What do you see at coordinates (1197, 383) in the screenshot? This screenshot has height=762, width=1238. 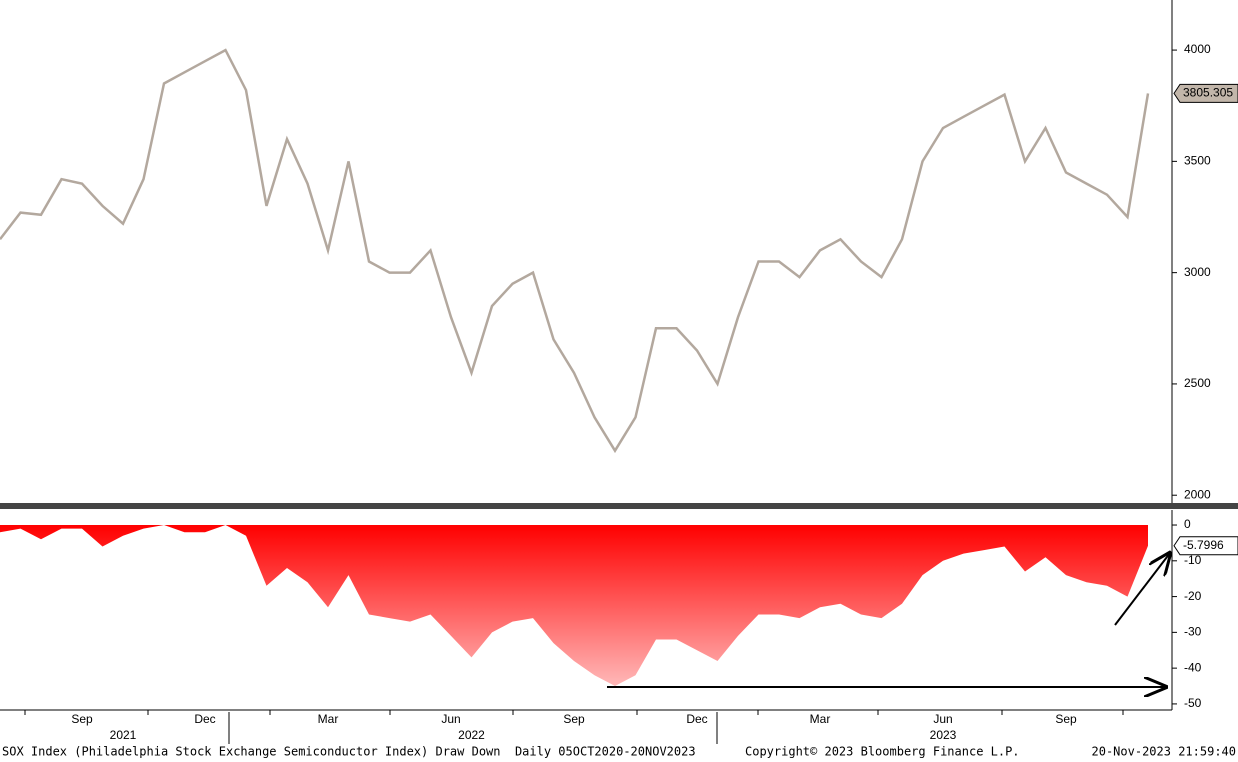 I see `y-tick-label: 2500` at bounding box center [1197, 383].